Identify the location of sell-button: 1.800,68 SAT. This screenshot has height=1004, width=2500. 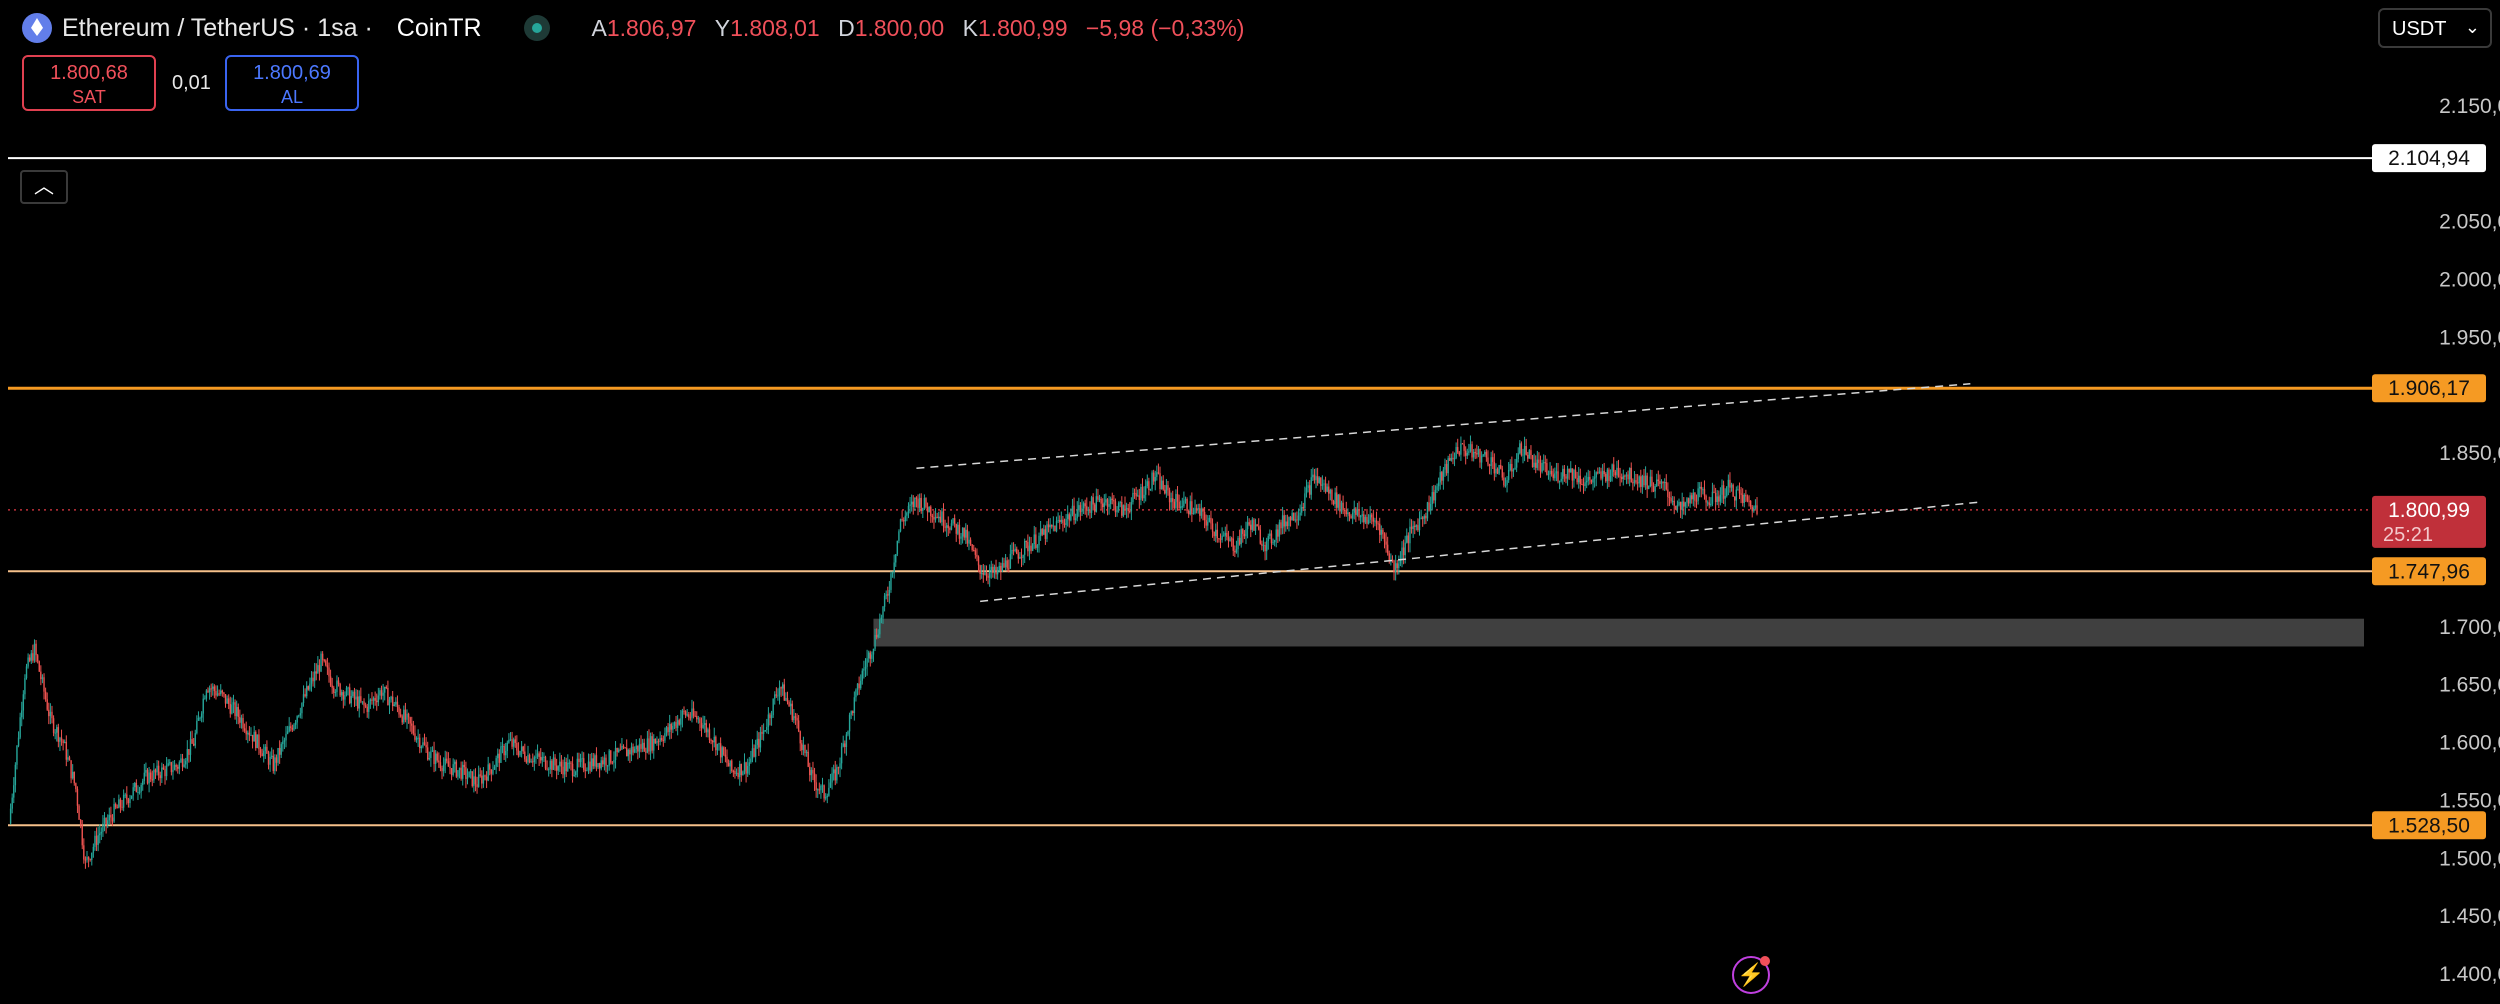
(89, 83).